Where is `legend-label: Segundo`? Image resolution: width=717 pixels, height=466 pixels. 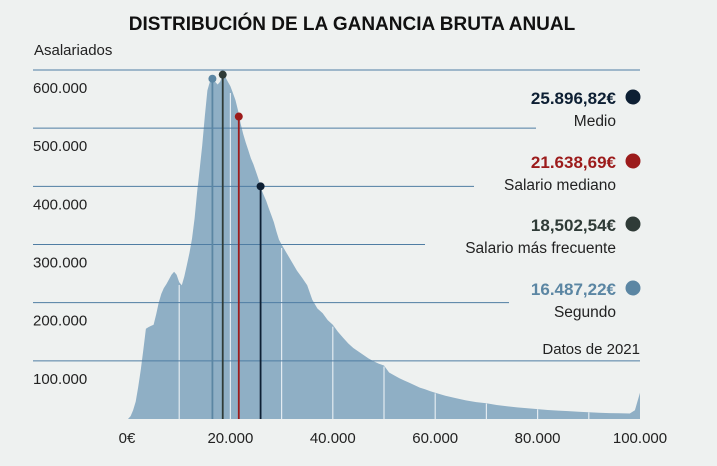
legend-label: Segundo is located at coordinates (585, 312).